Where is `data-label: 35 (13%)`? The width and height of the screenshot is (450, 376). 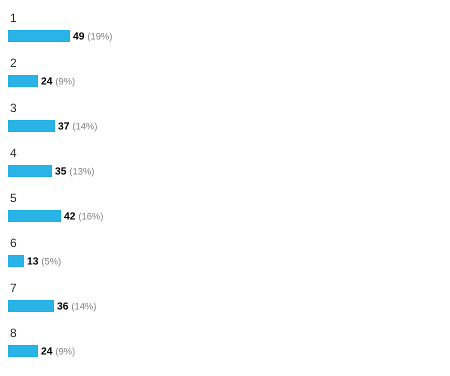 data-label: 35 (13%) is located at coordinates (74, 171).